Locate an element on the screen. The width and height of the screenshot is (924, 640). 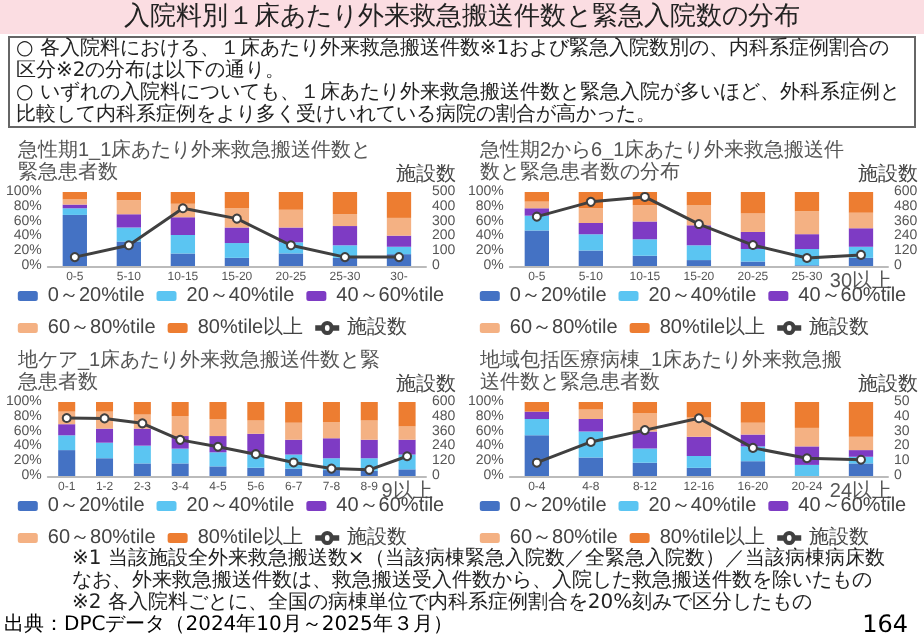
text: 164 is located at coordinates (885, 624).